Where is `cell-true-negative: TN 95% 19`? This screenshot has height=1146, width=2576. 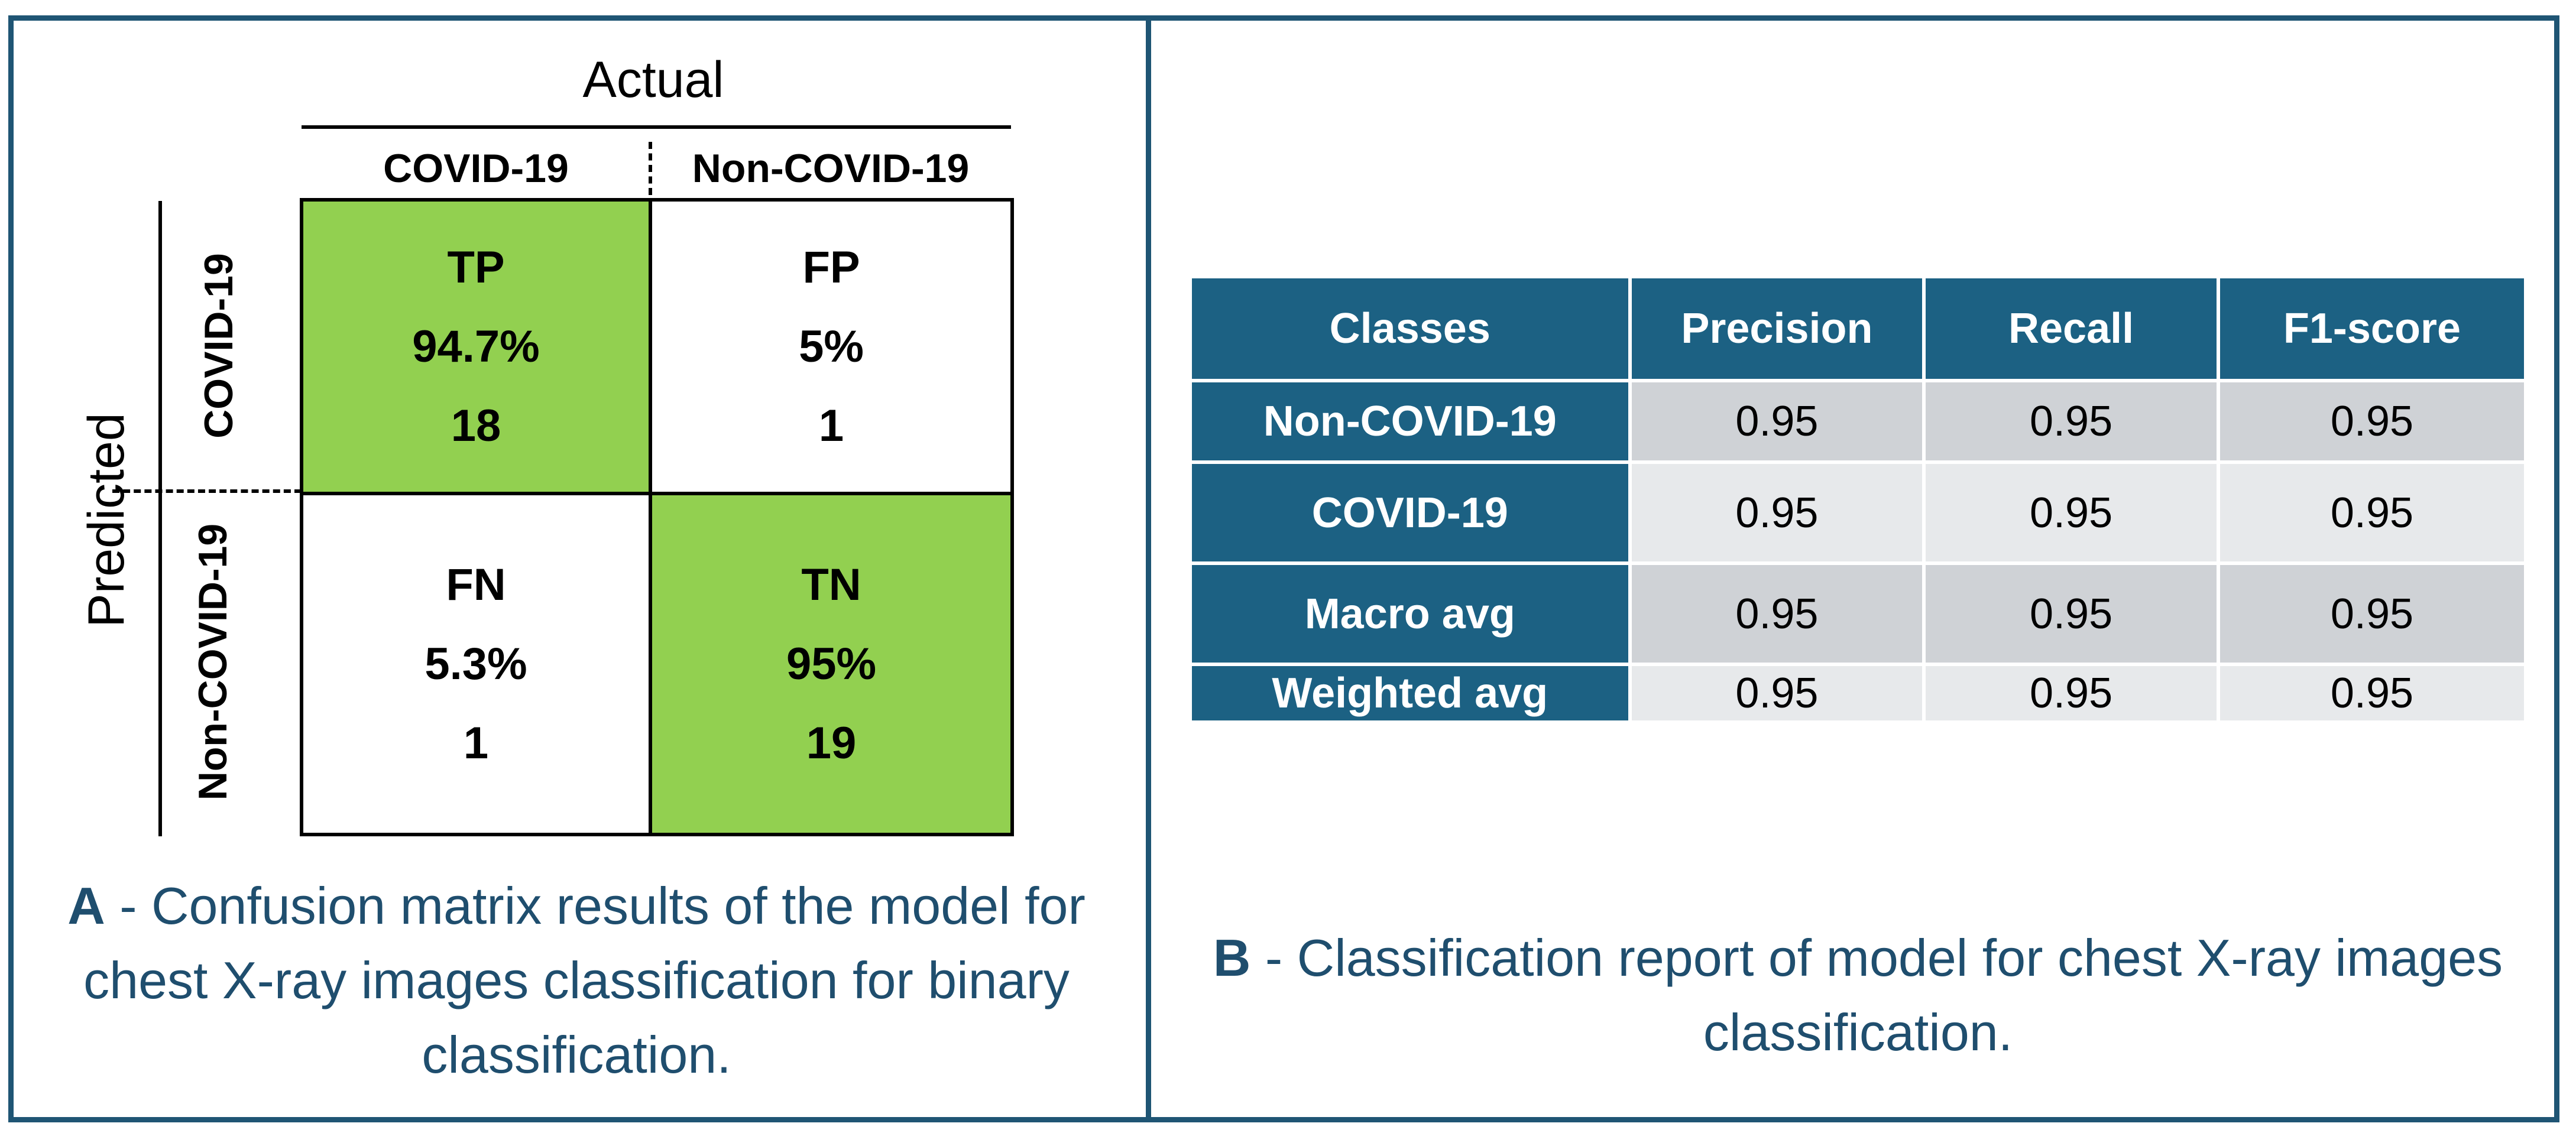 cell-true-negative: TN 95% 19 is located at coordinates (831, 664).